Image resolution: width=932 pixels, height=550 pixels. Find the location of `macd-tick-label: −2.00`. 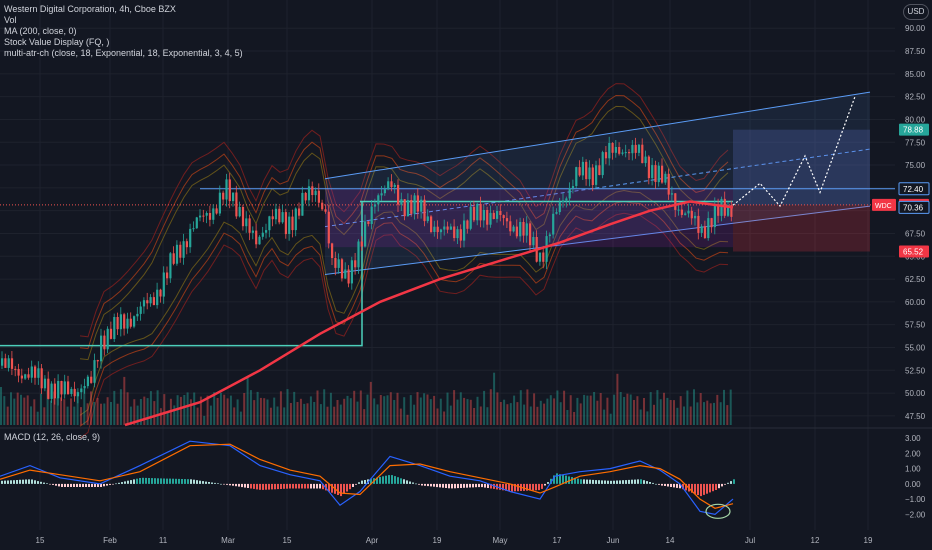

macd-tick-label: −2.00 is located at coordinates (915, 514).